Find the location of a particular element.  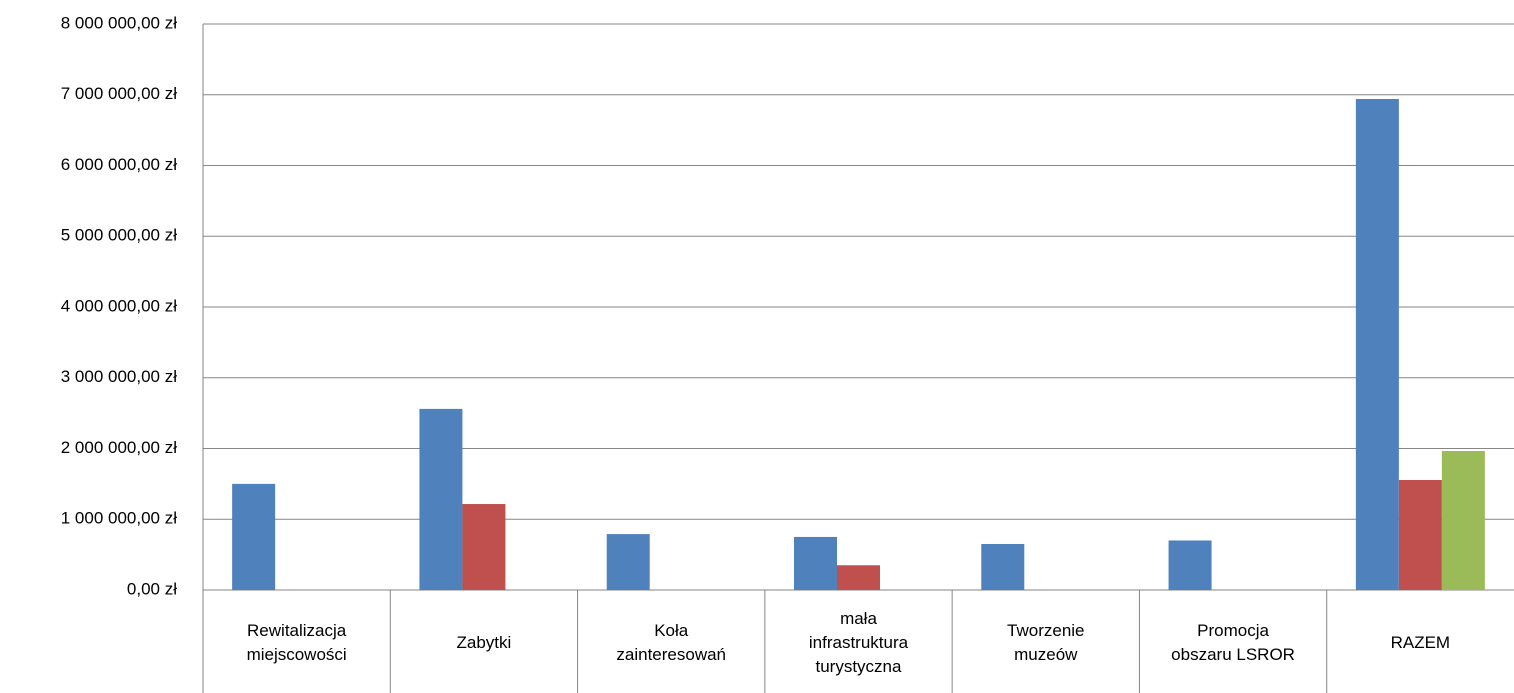

y-tick-label: 8 000 000,00 zł is located at coordinates (119, 22).